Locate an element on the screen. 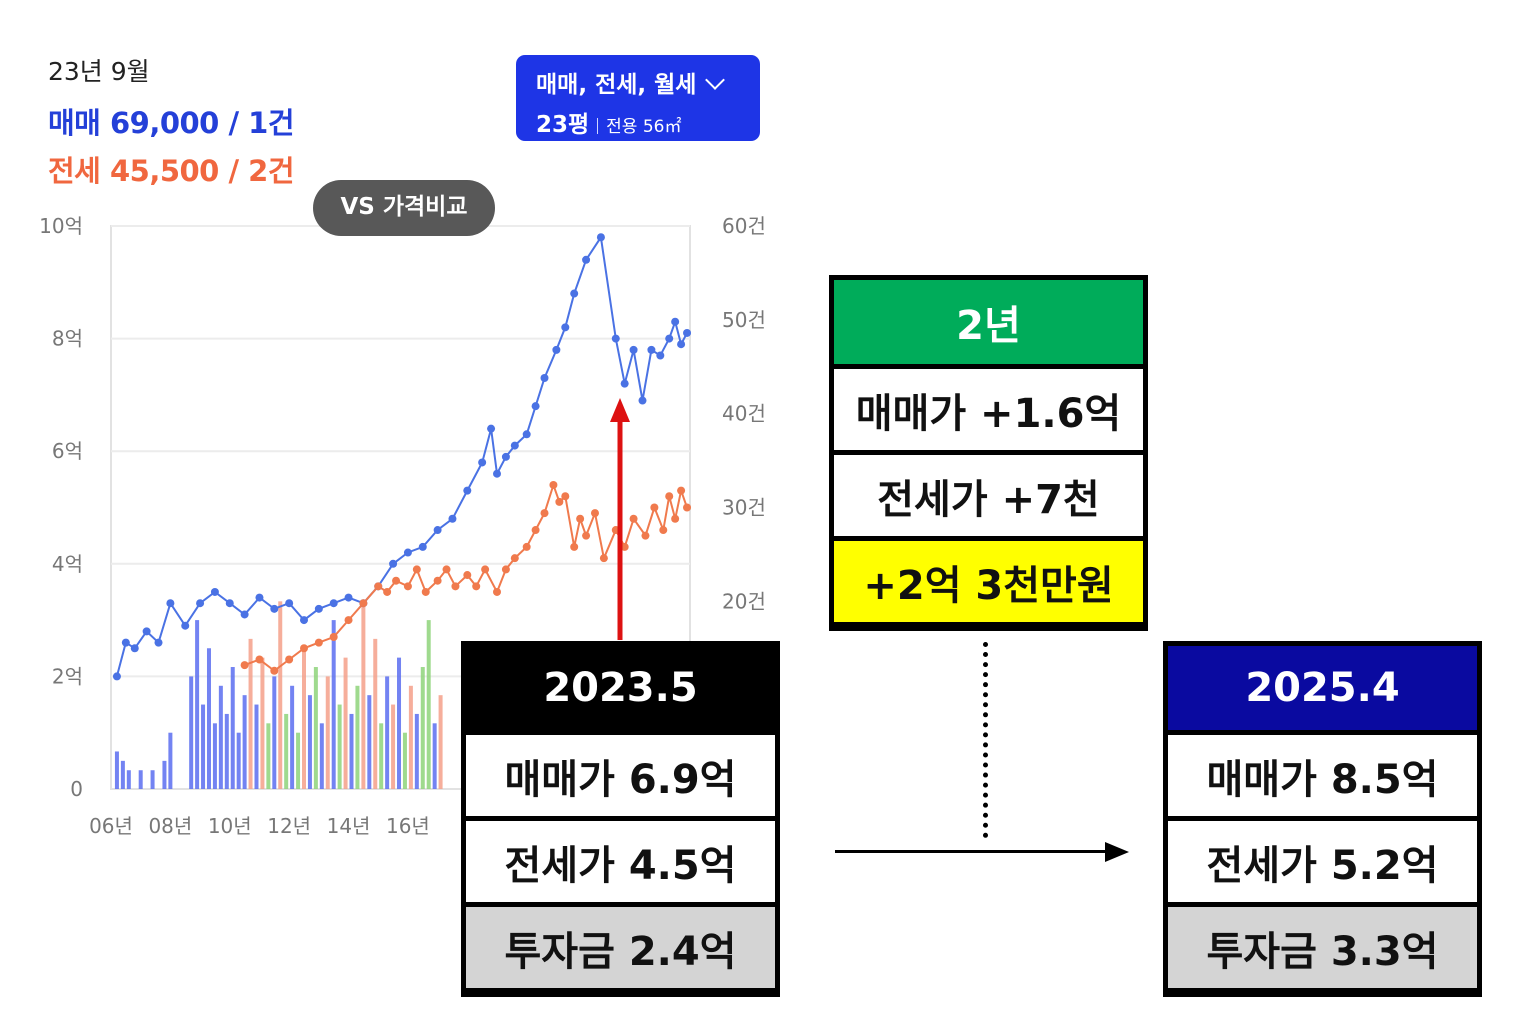  right-tick-label: 40건 is located at coordinates (744, 414).